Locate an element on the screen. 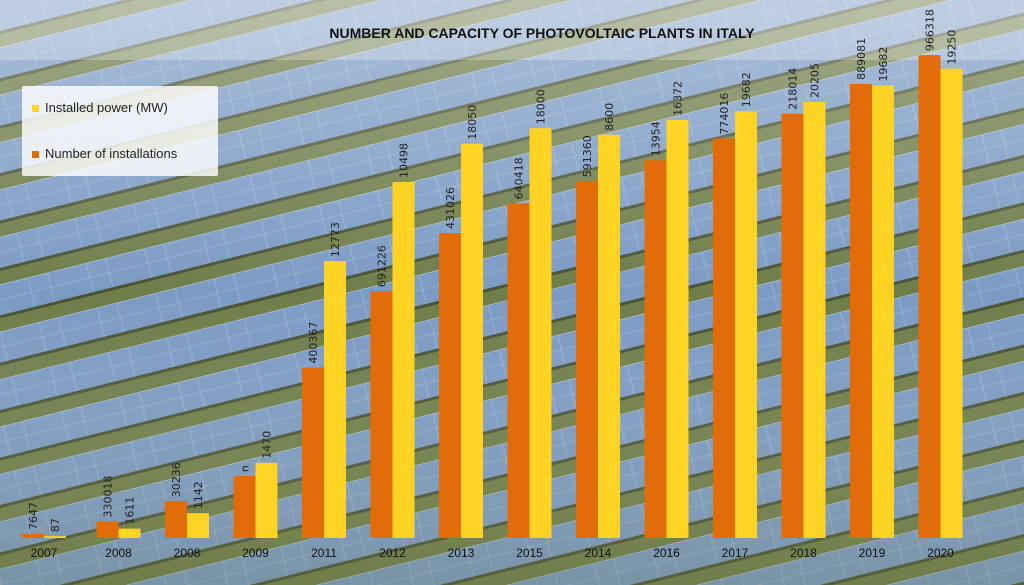 The height and width of the screenshot is (585, 1024). x-tick-label-6: 2013 is located at coordinates (461, 553).